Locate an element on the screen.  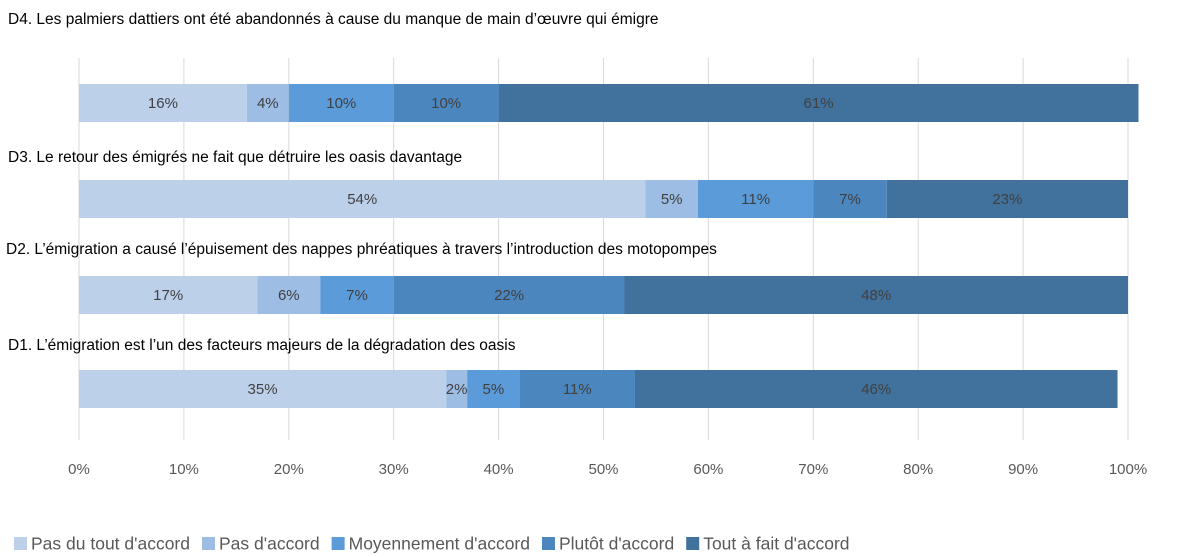
value-label: 35% is located at coordinates (263, 389).